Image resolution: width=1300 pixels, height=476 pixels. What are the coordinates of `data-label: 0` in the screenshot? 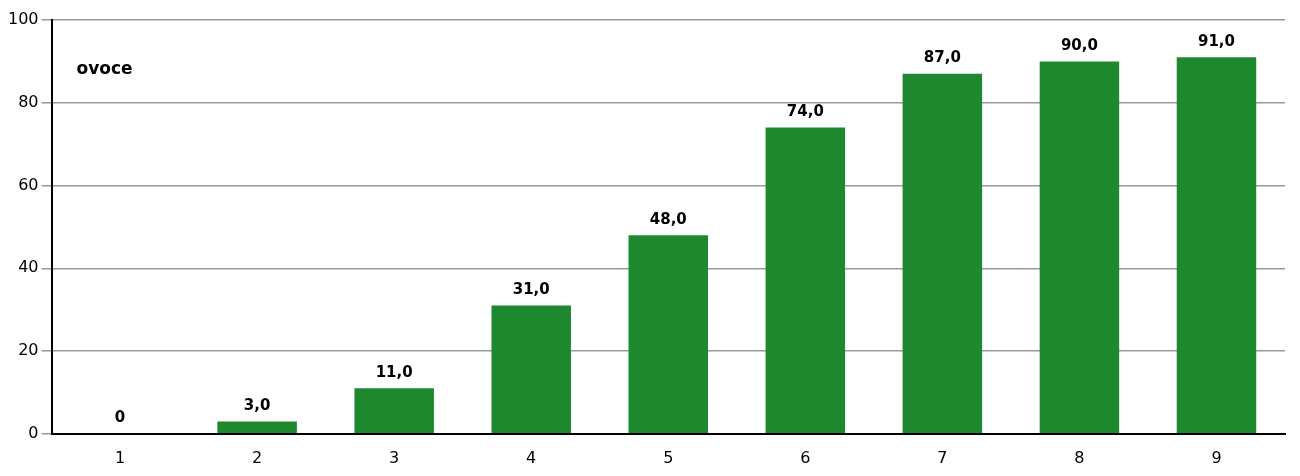 It's located at (120, 417).